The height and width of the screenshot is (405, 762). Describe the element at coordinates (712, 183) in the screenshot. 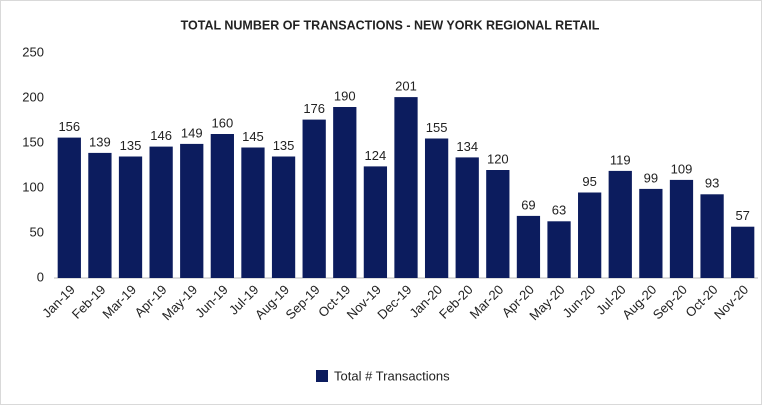

I see `data-label: 93` at that location.